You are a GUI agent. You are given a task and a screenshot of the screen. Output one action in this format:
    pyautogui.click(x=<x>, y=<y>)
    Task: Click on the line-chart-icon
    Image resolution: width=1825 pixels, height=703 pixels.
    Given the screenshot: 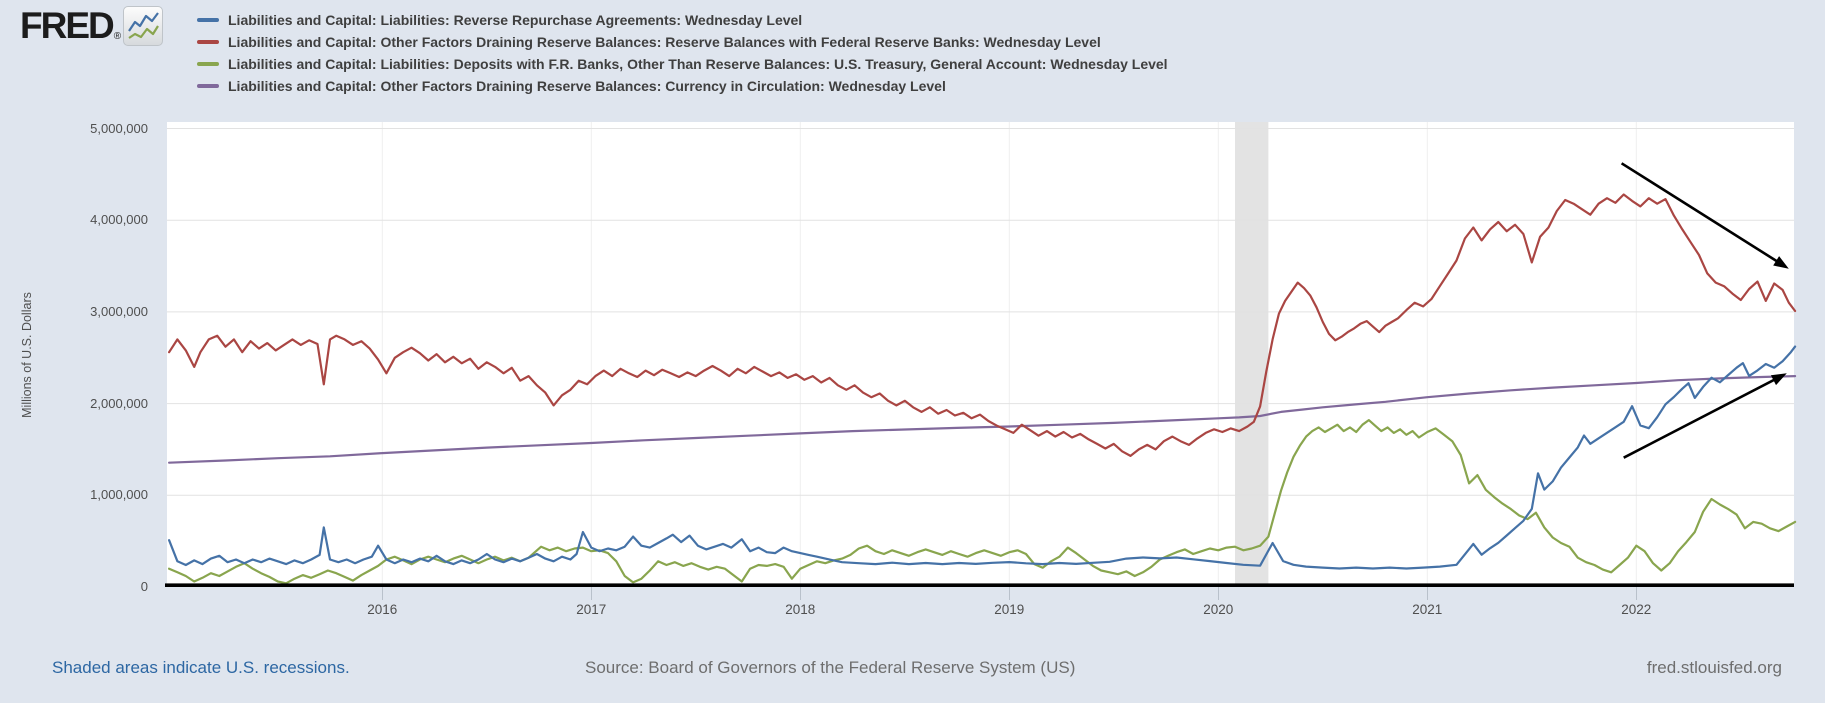 What is the action you would take?
    pyautogui.click(x=143, y=26)
    